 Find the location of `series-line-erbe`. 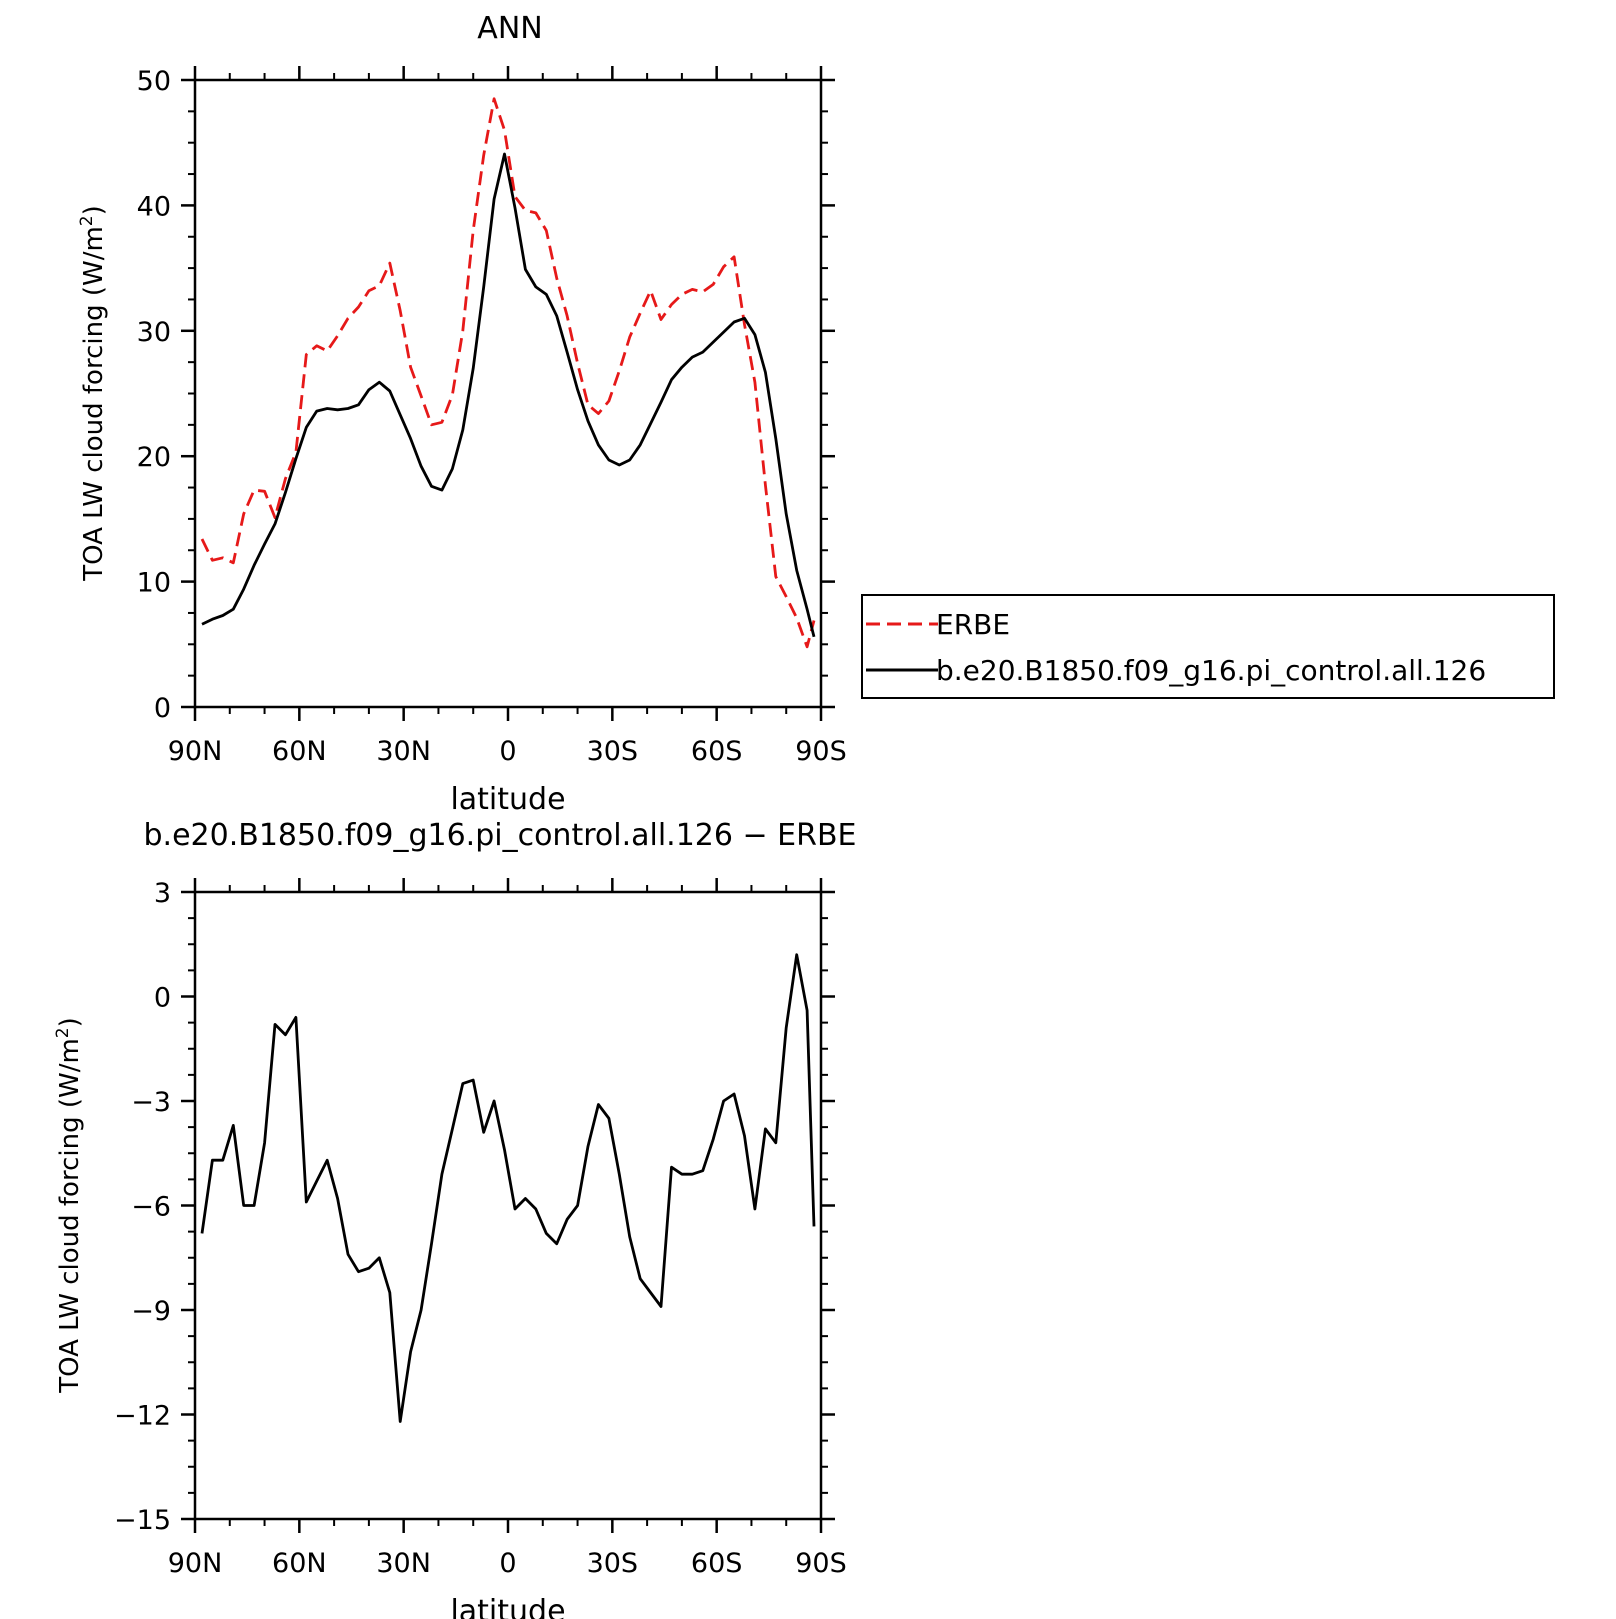

series-line-erbe is located at coordinates (508, 373).